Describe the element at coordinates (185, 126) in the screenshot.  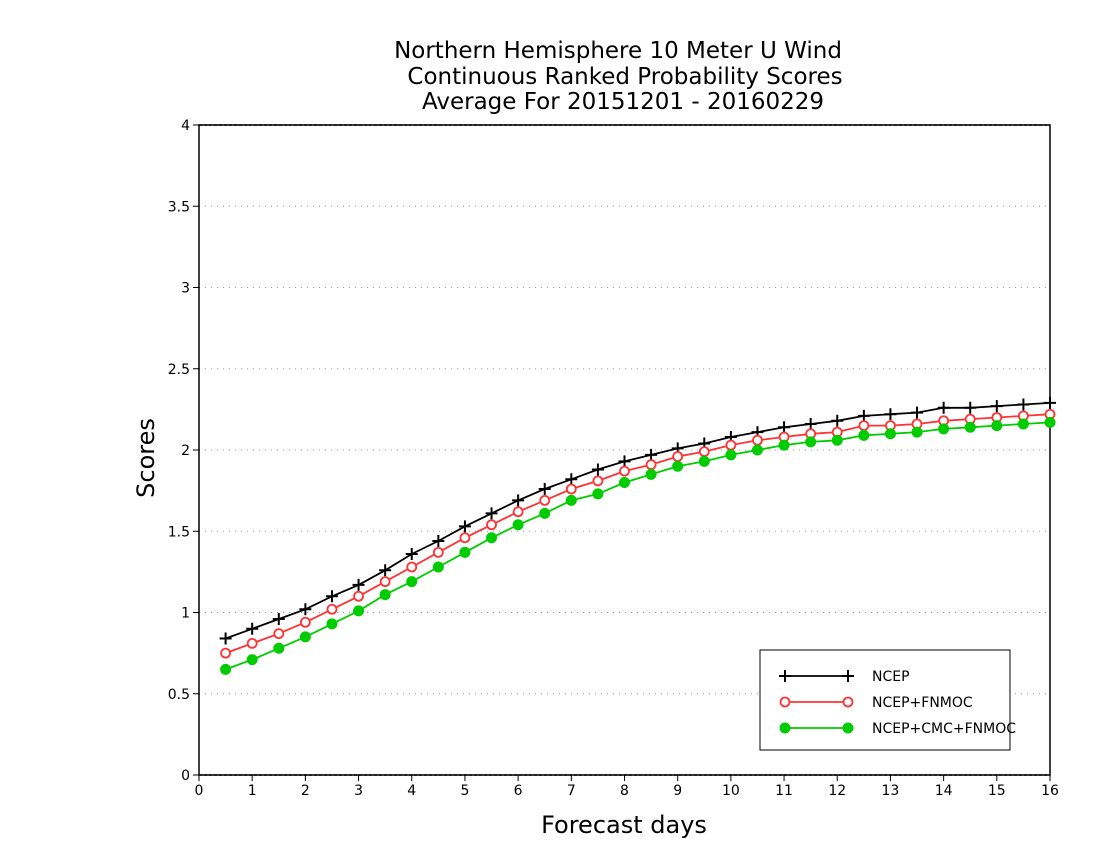
I see `y-tick-label: 4` at that location.